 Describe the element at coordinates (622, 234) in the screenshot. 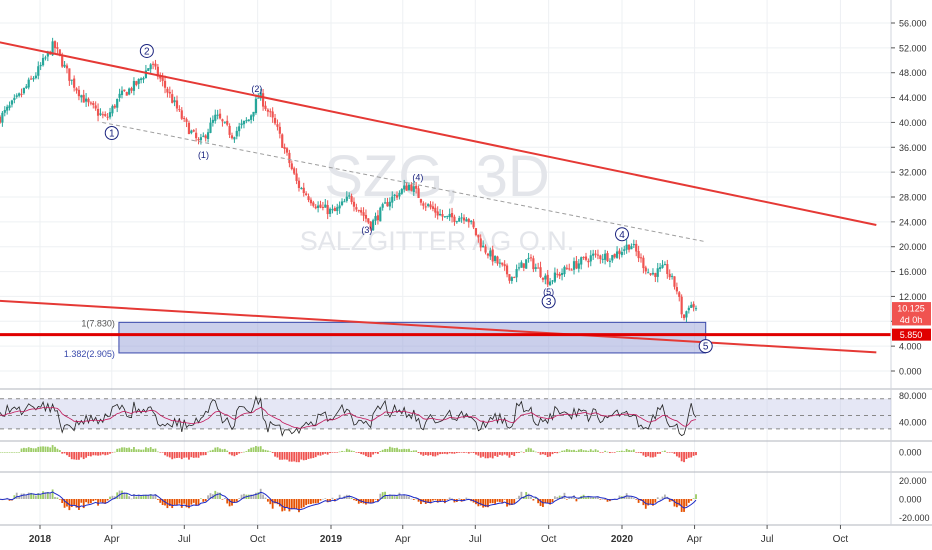

I see `wave-label-circle` at that location.